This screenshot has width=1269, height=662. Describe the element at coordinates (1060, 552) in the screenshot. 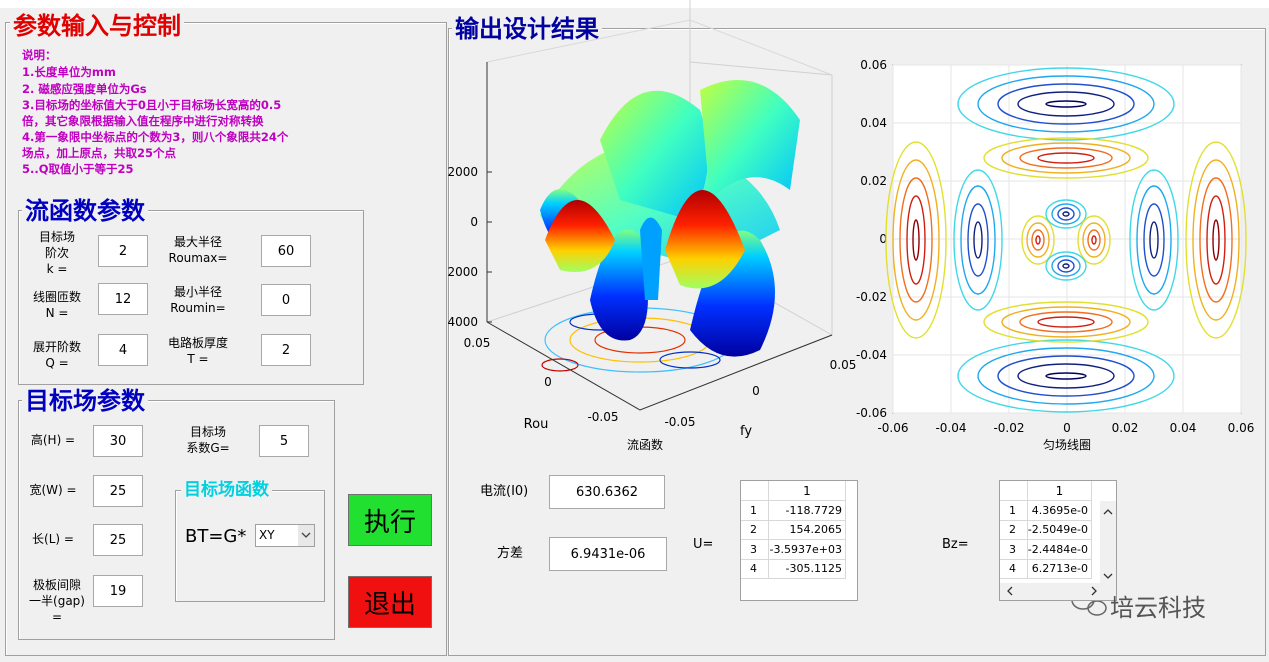

I see `scroll-arrows` at that location.